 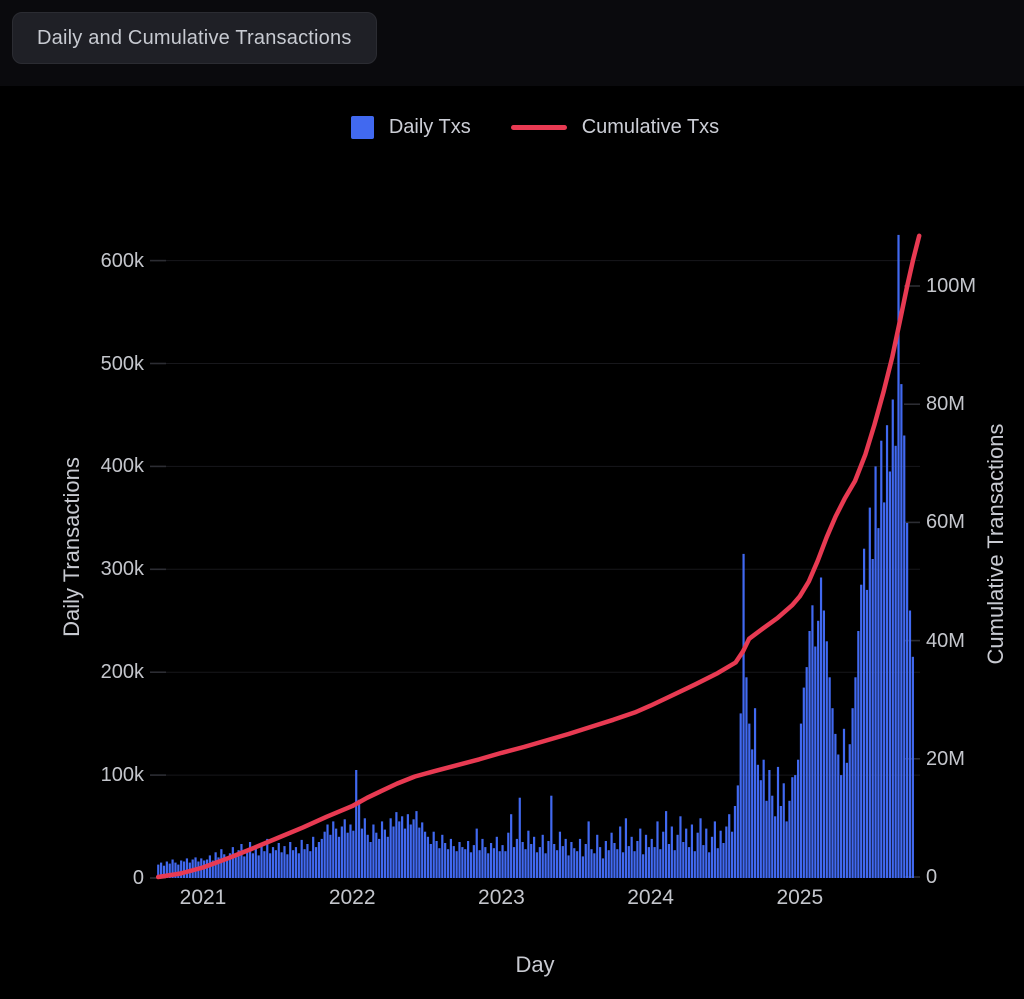 What do you see at coordinates (122, 569) in the screenshot?
I see `y-left-tick-label: 300k` at bounding box center [122, 569].